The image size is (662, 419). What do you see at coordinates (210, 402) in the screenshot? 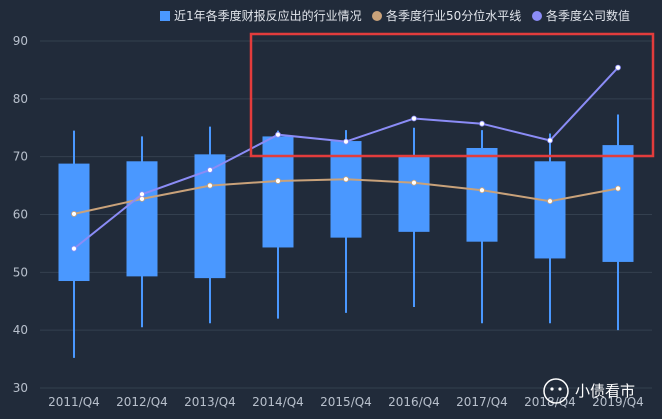
I see `x-tick-label: 2013/Q4` at bounding box center [210, 402].